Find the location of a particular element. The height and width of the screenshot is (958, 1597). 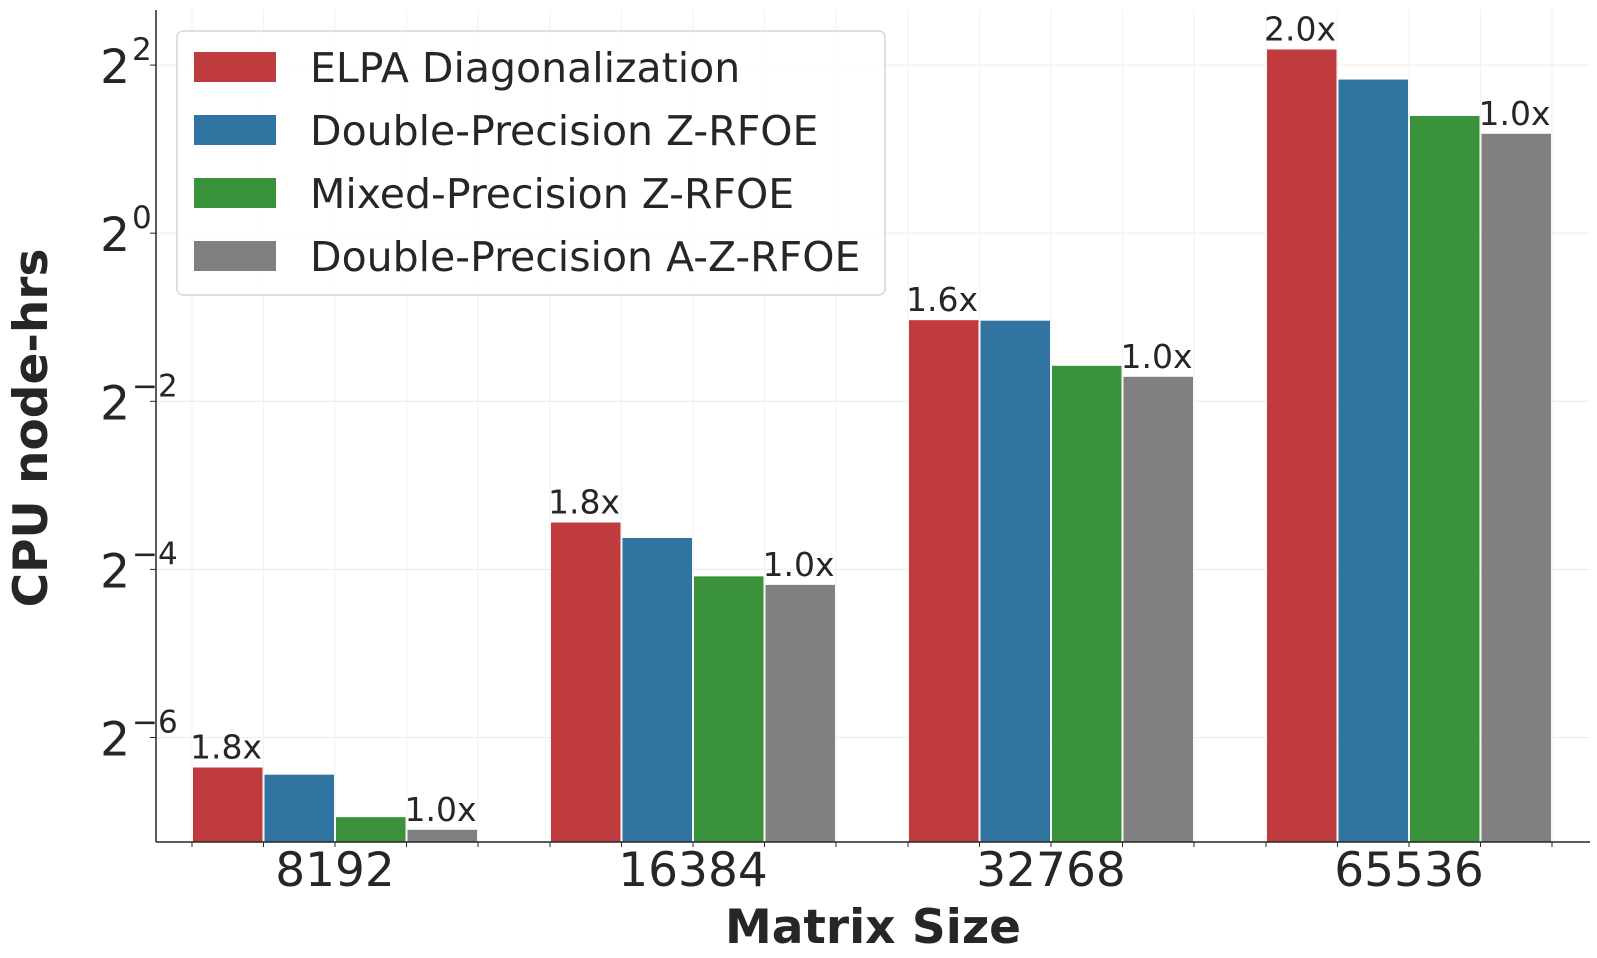

y-tick-exponent: 2 is located at coordinates (142, 50).